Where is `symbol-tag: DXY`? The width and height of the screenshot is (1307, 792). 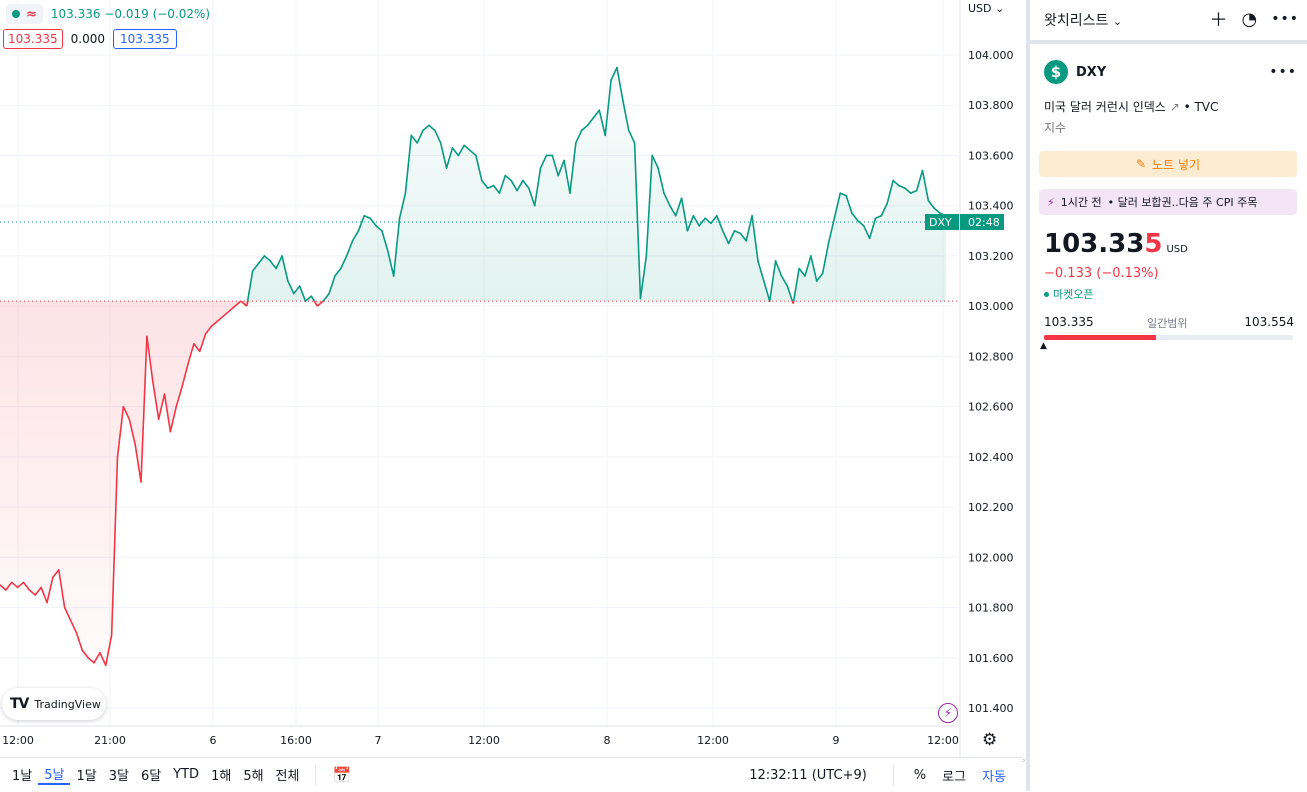 symbol-tag: DXY is located at coordinates (940, 222).